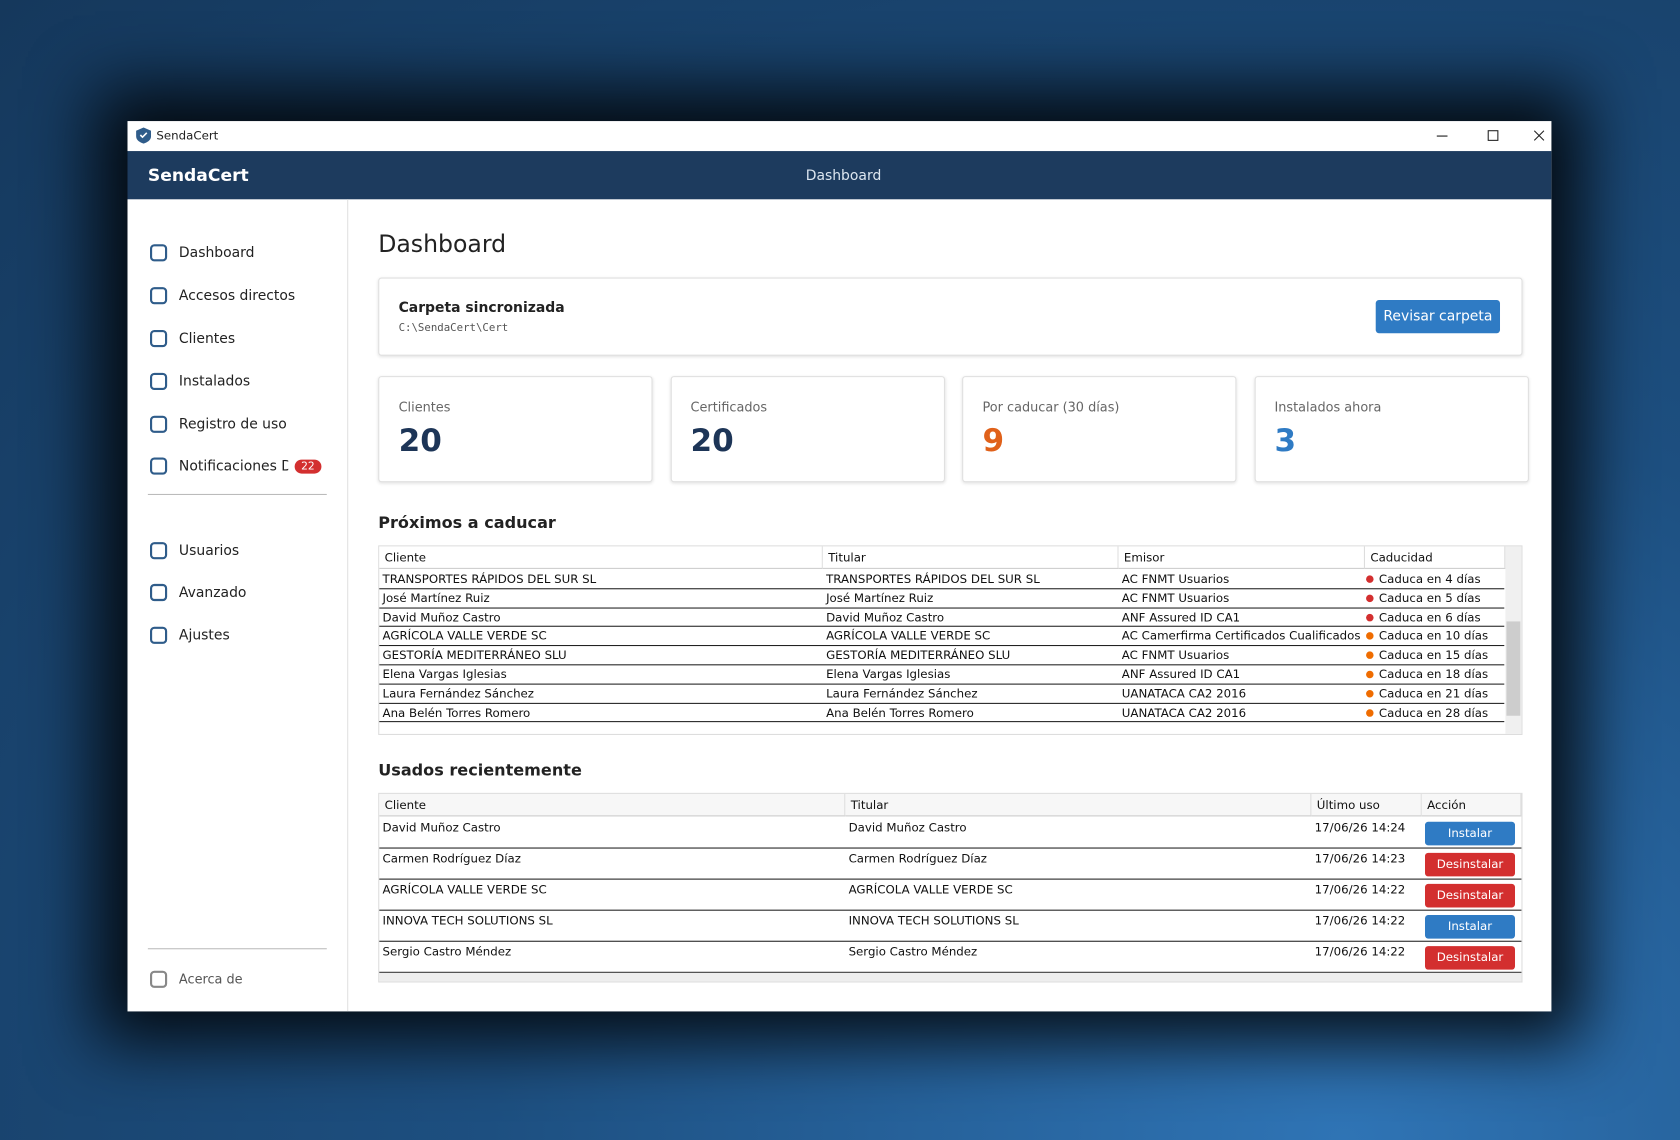 This screenshot has width=1680, height=1140. What do you see at coordinates (194, 551) in the screenshot?
I see `nav-item: Usuarios` at bounding box center [194, 551].